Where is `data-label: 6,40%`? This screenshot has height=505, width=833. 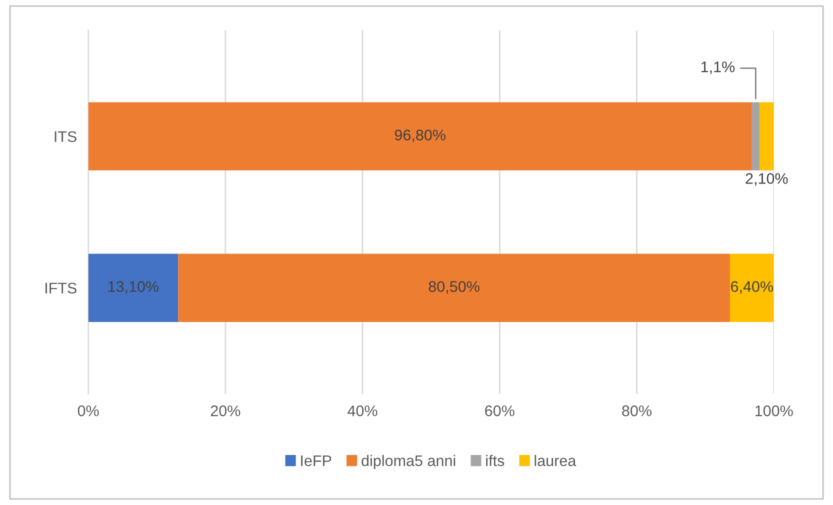
data-label: 6,40% is located at coordinates (752, 287).